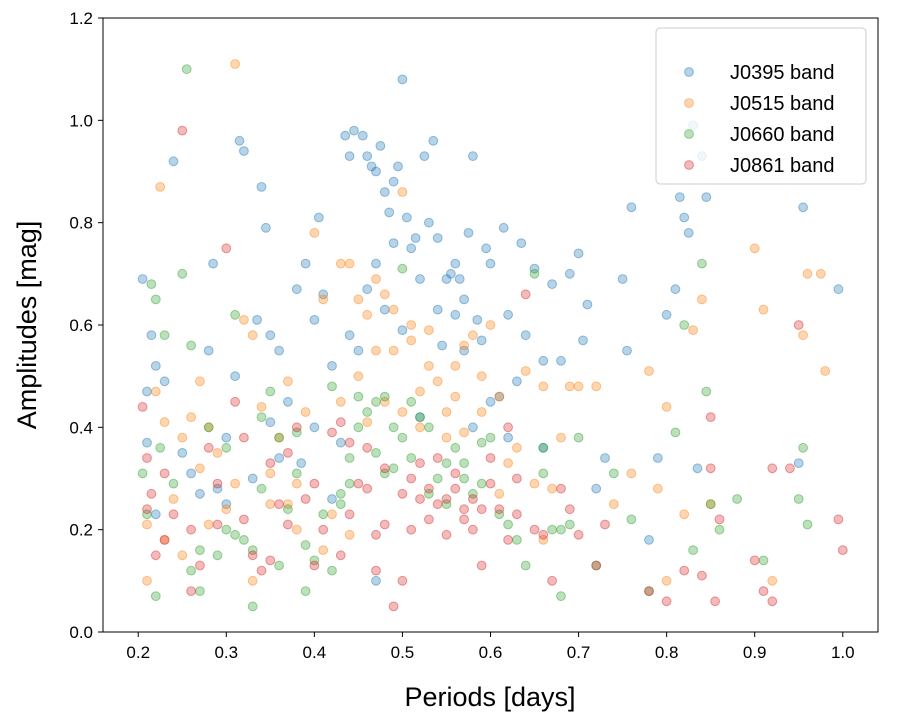 The height and width of the screenshot is (717, 905). Describe the element at coordinates (489, 697) in the screenshot. I see `x-axis-label: Periods [days]` at that location.